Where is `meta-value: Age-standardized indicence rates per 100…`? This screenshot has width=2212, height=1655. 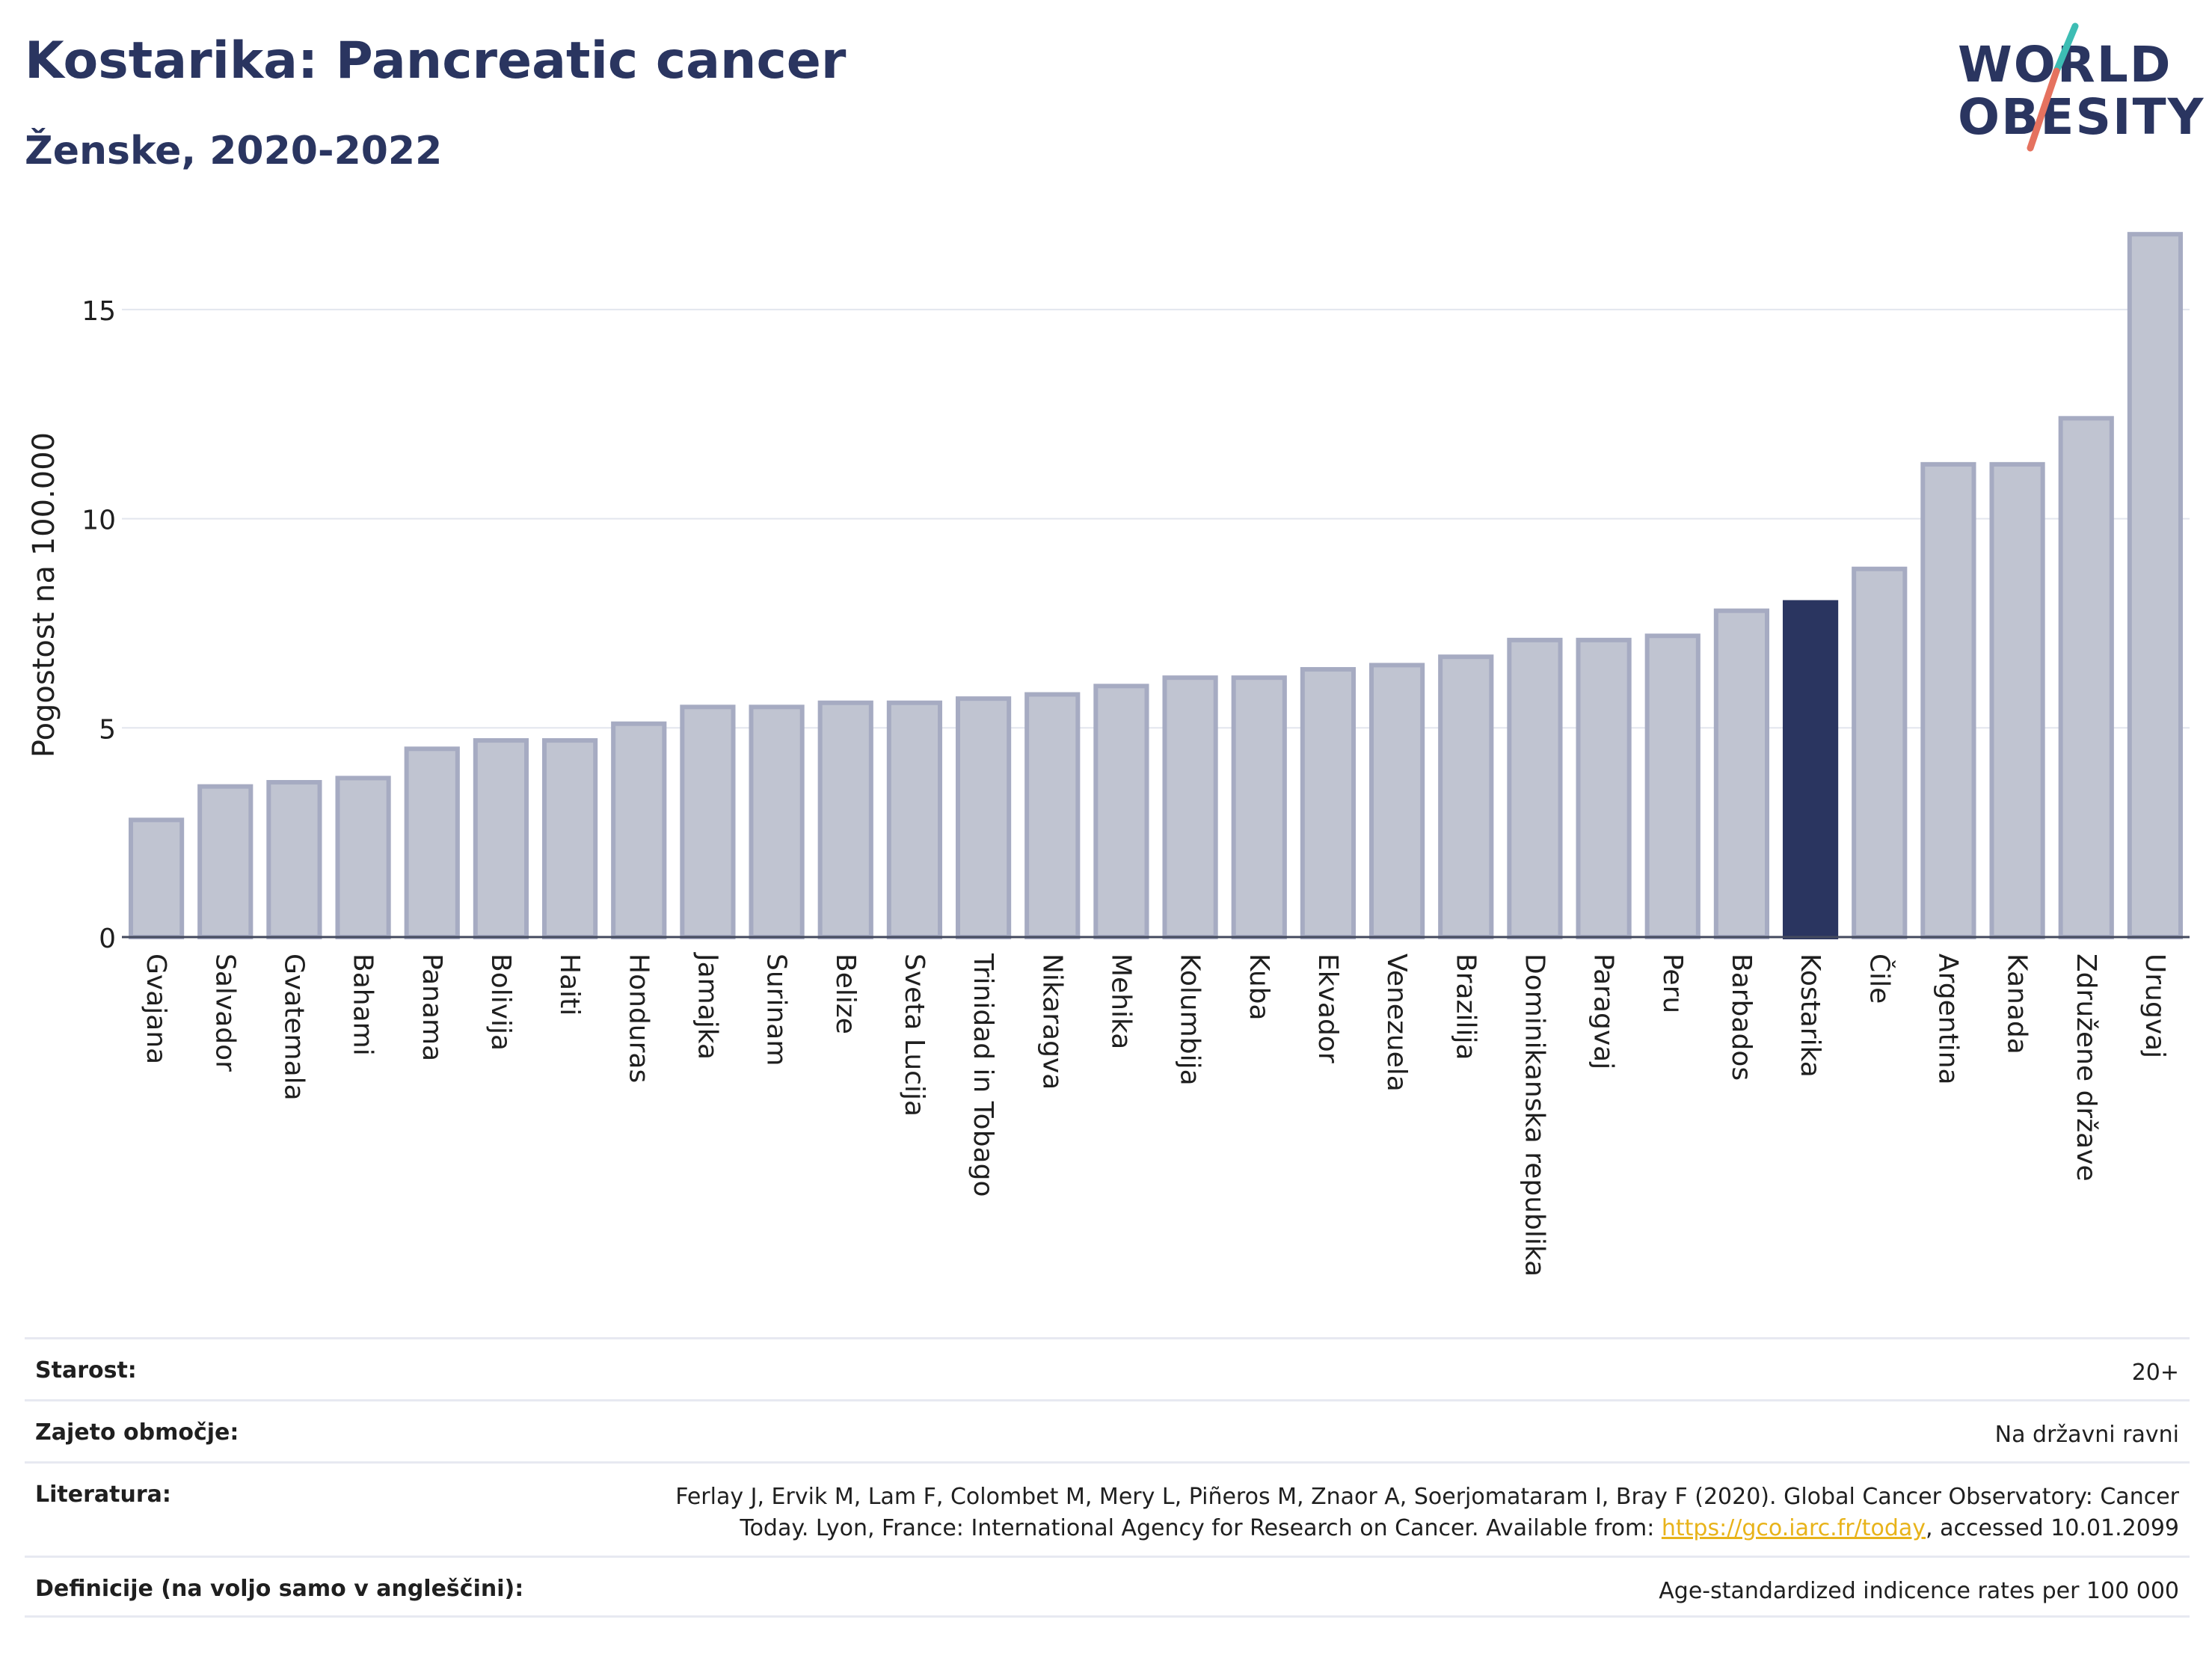 meta-value: Age-standardized indicence rates per 100… is located at coordinates (1919, 1591).